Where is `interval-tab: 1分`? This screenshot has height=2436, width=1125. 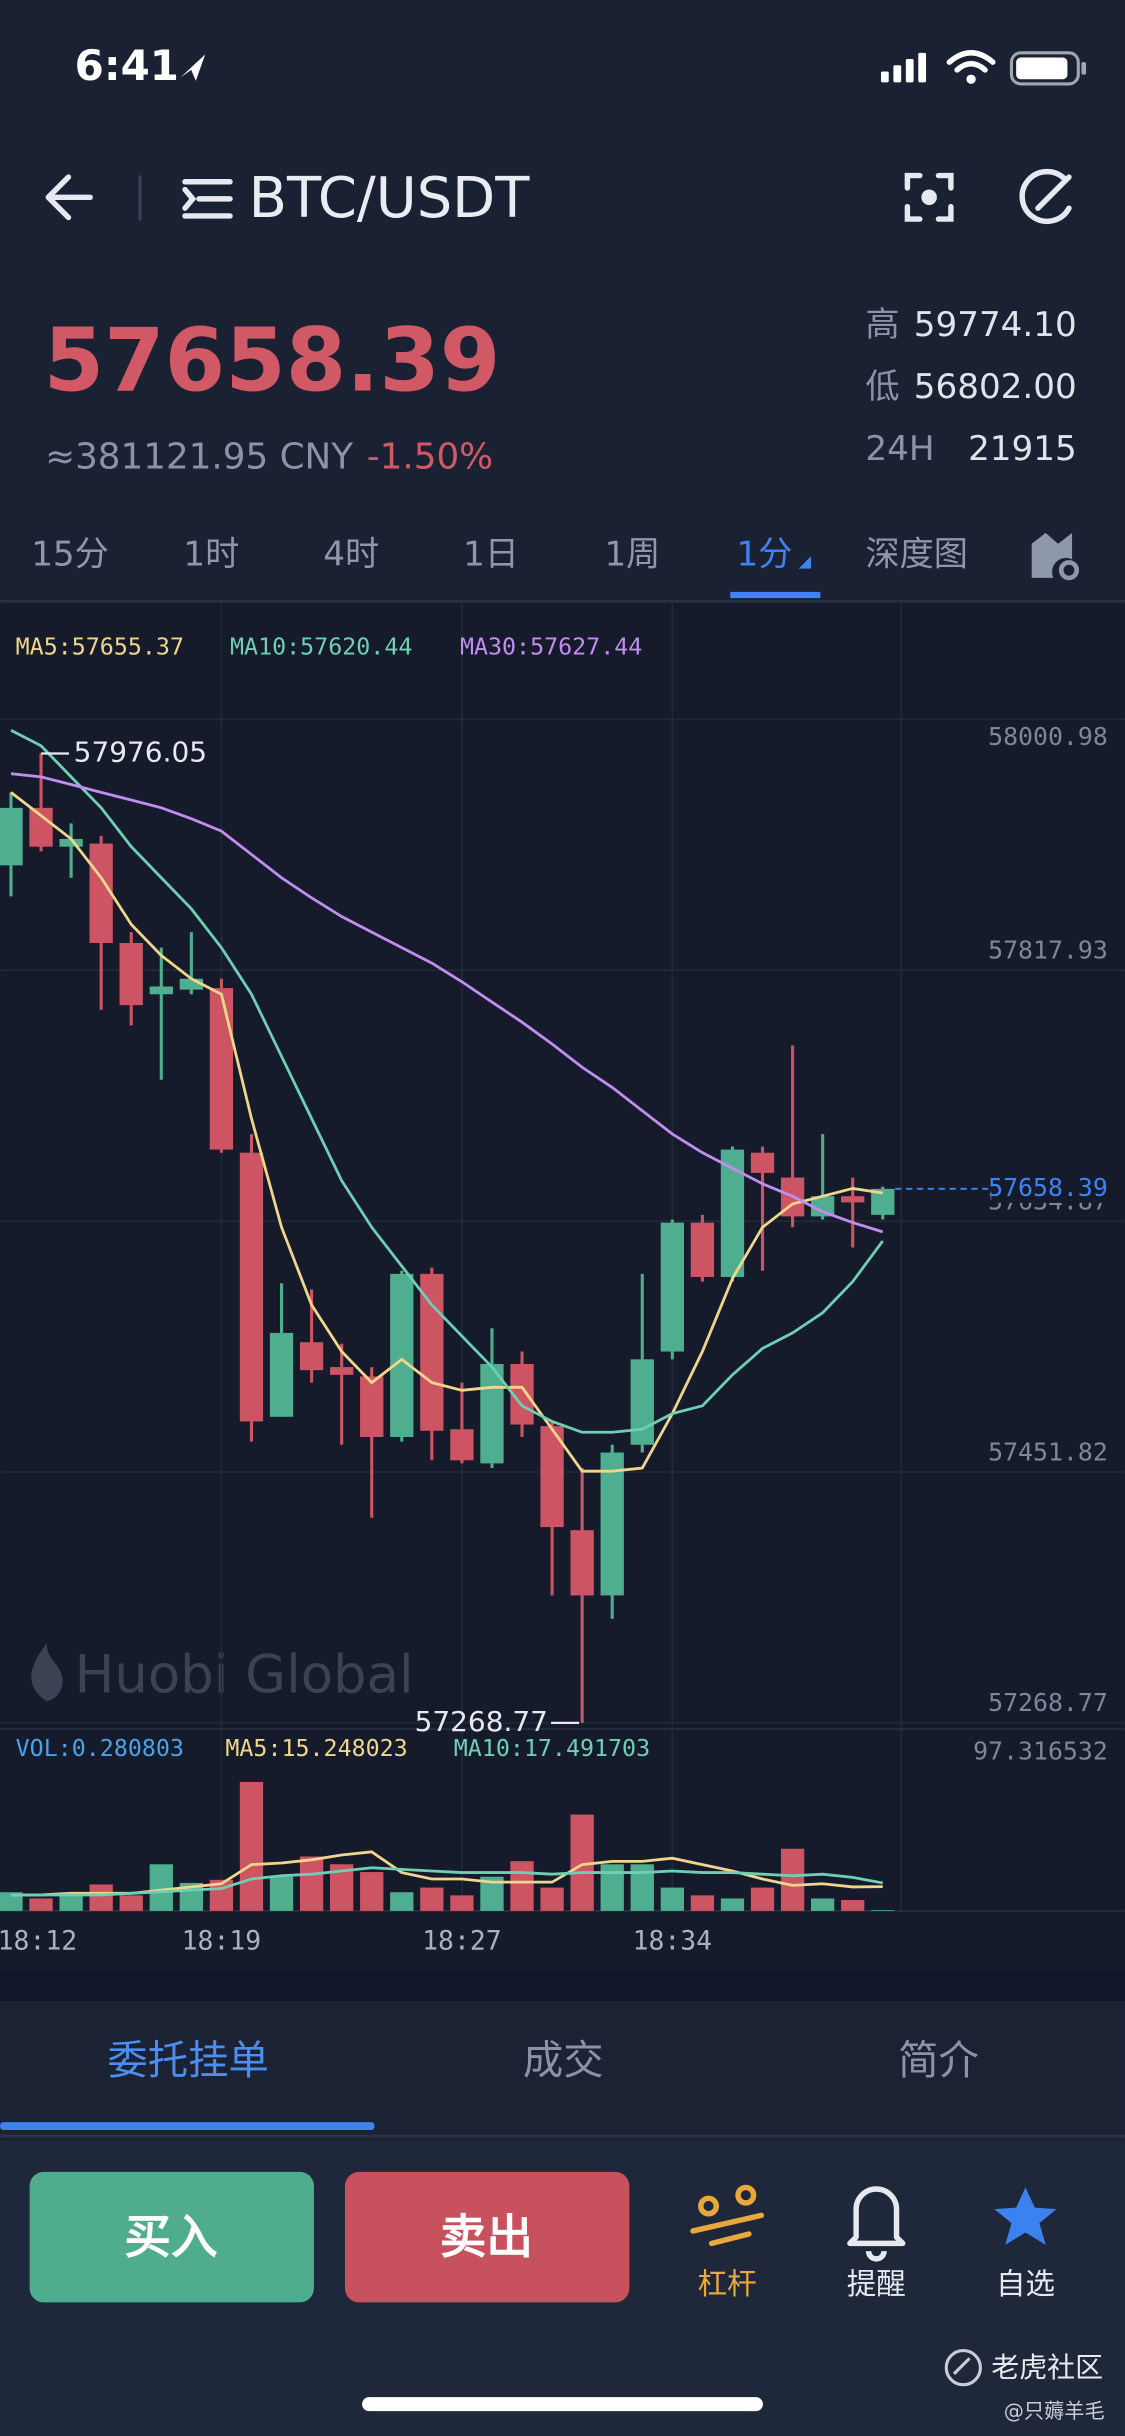 interval-tab: 1分 is located at coordinates (765, 555).